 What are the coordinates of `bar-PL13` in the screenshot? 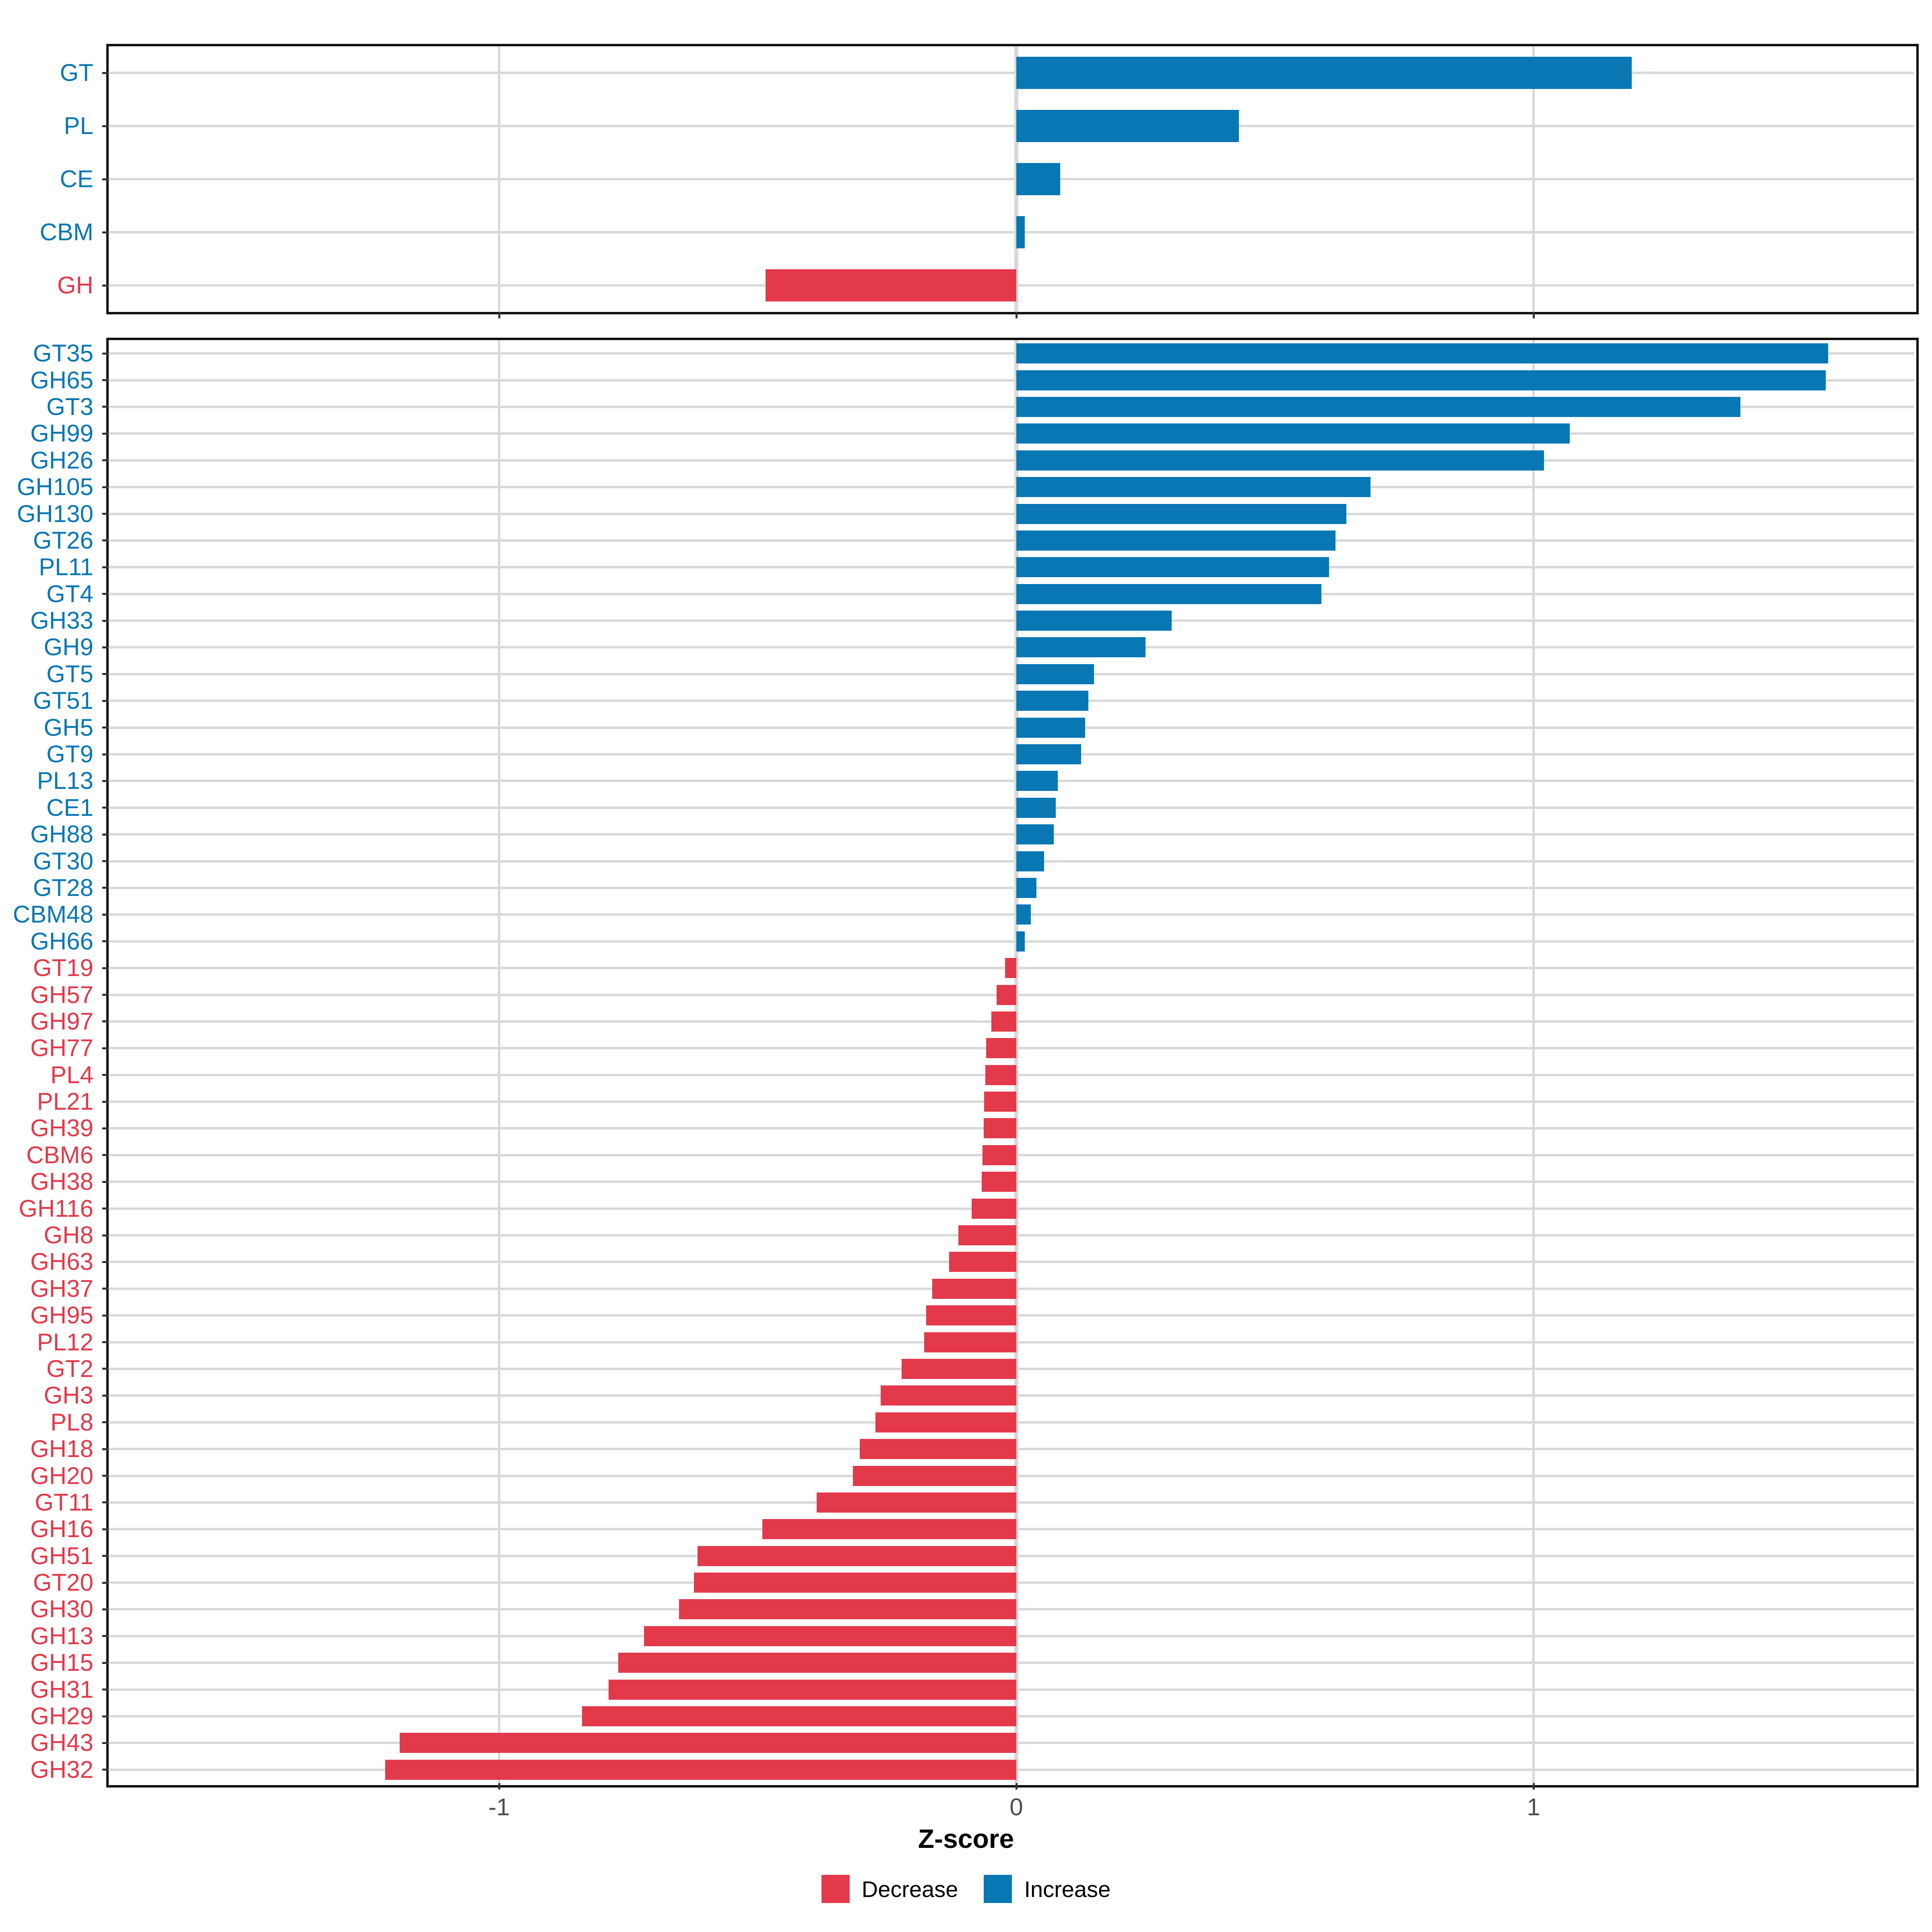 It's located at (1037, 781).